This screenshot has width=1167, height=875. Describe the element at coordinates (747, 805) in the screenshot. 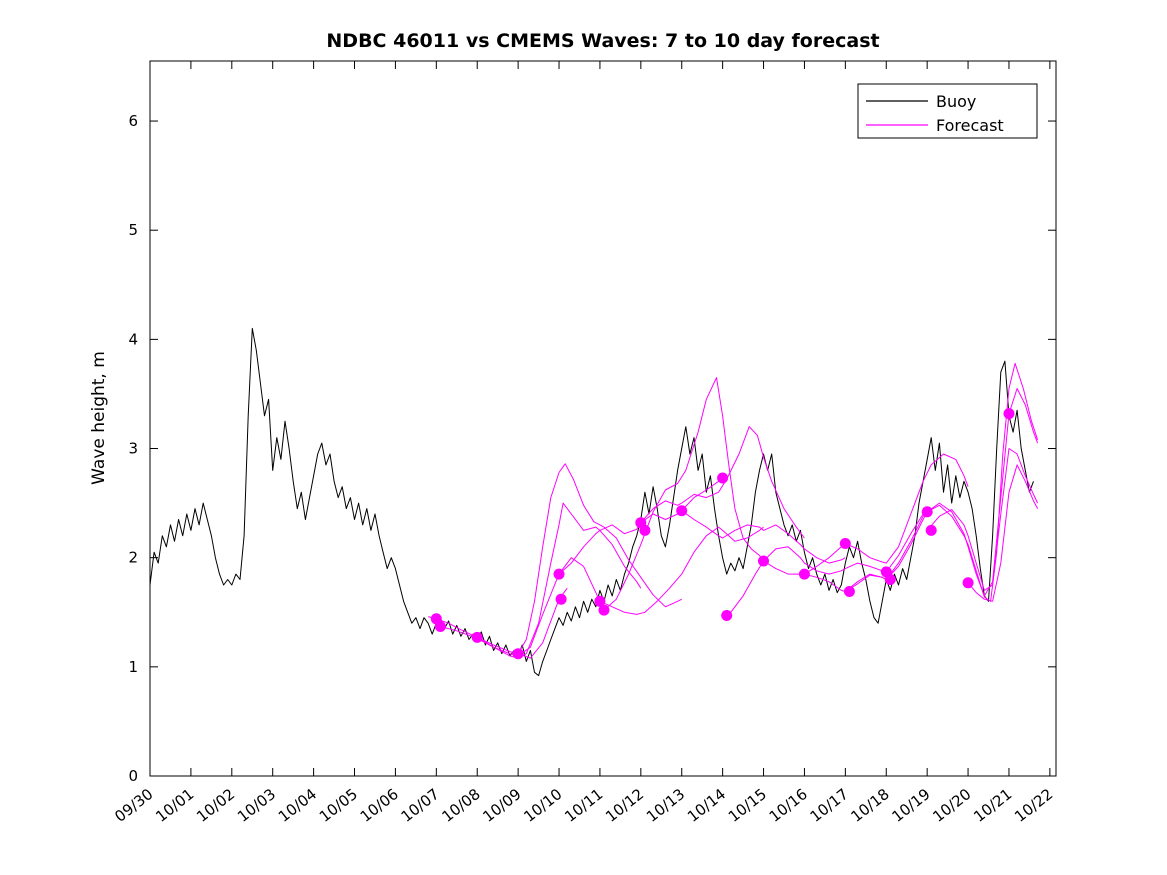

I see `x-axis-tick-label: 10/15` at that location.